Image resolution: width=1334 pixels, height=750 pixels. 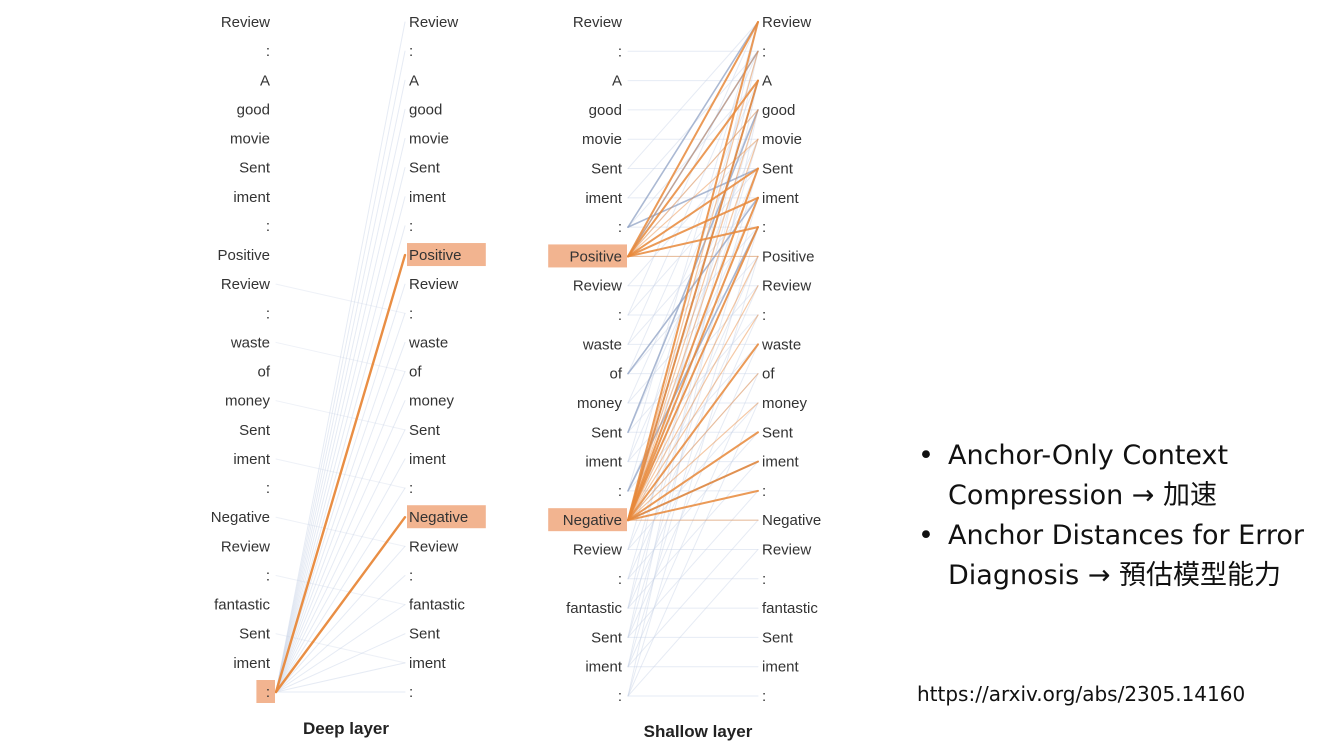 I want to click on bullet-item: • Anchor-Only Context Compression → 加速, so click(x=1116, y=476).